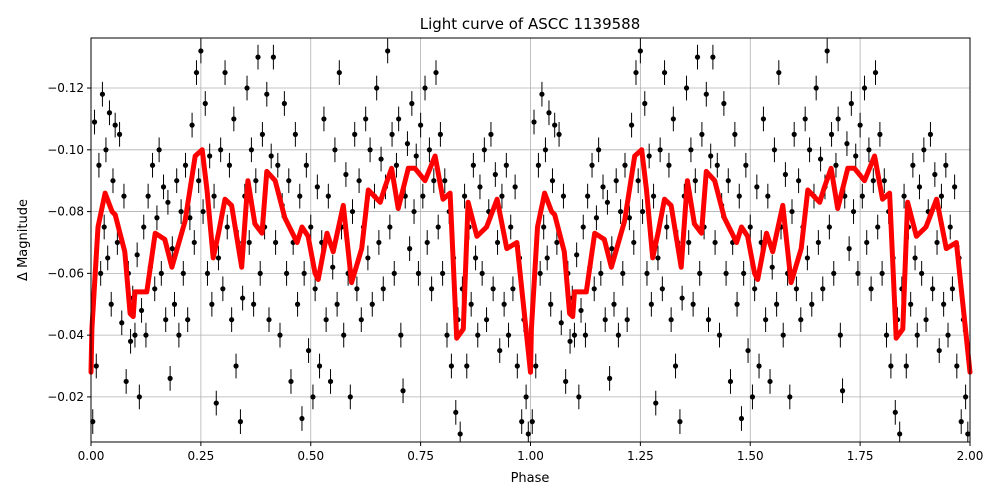 Image resolution: width=1000 pixels, height=504 pixels. Describe the element at coordinates (530, 478) in the screenshot. I see `x-axis-label: Phase` at that location.